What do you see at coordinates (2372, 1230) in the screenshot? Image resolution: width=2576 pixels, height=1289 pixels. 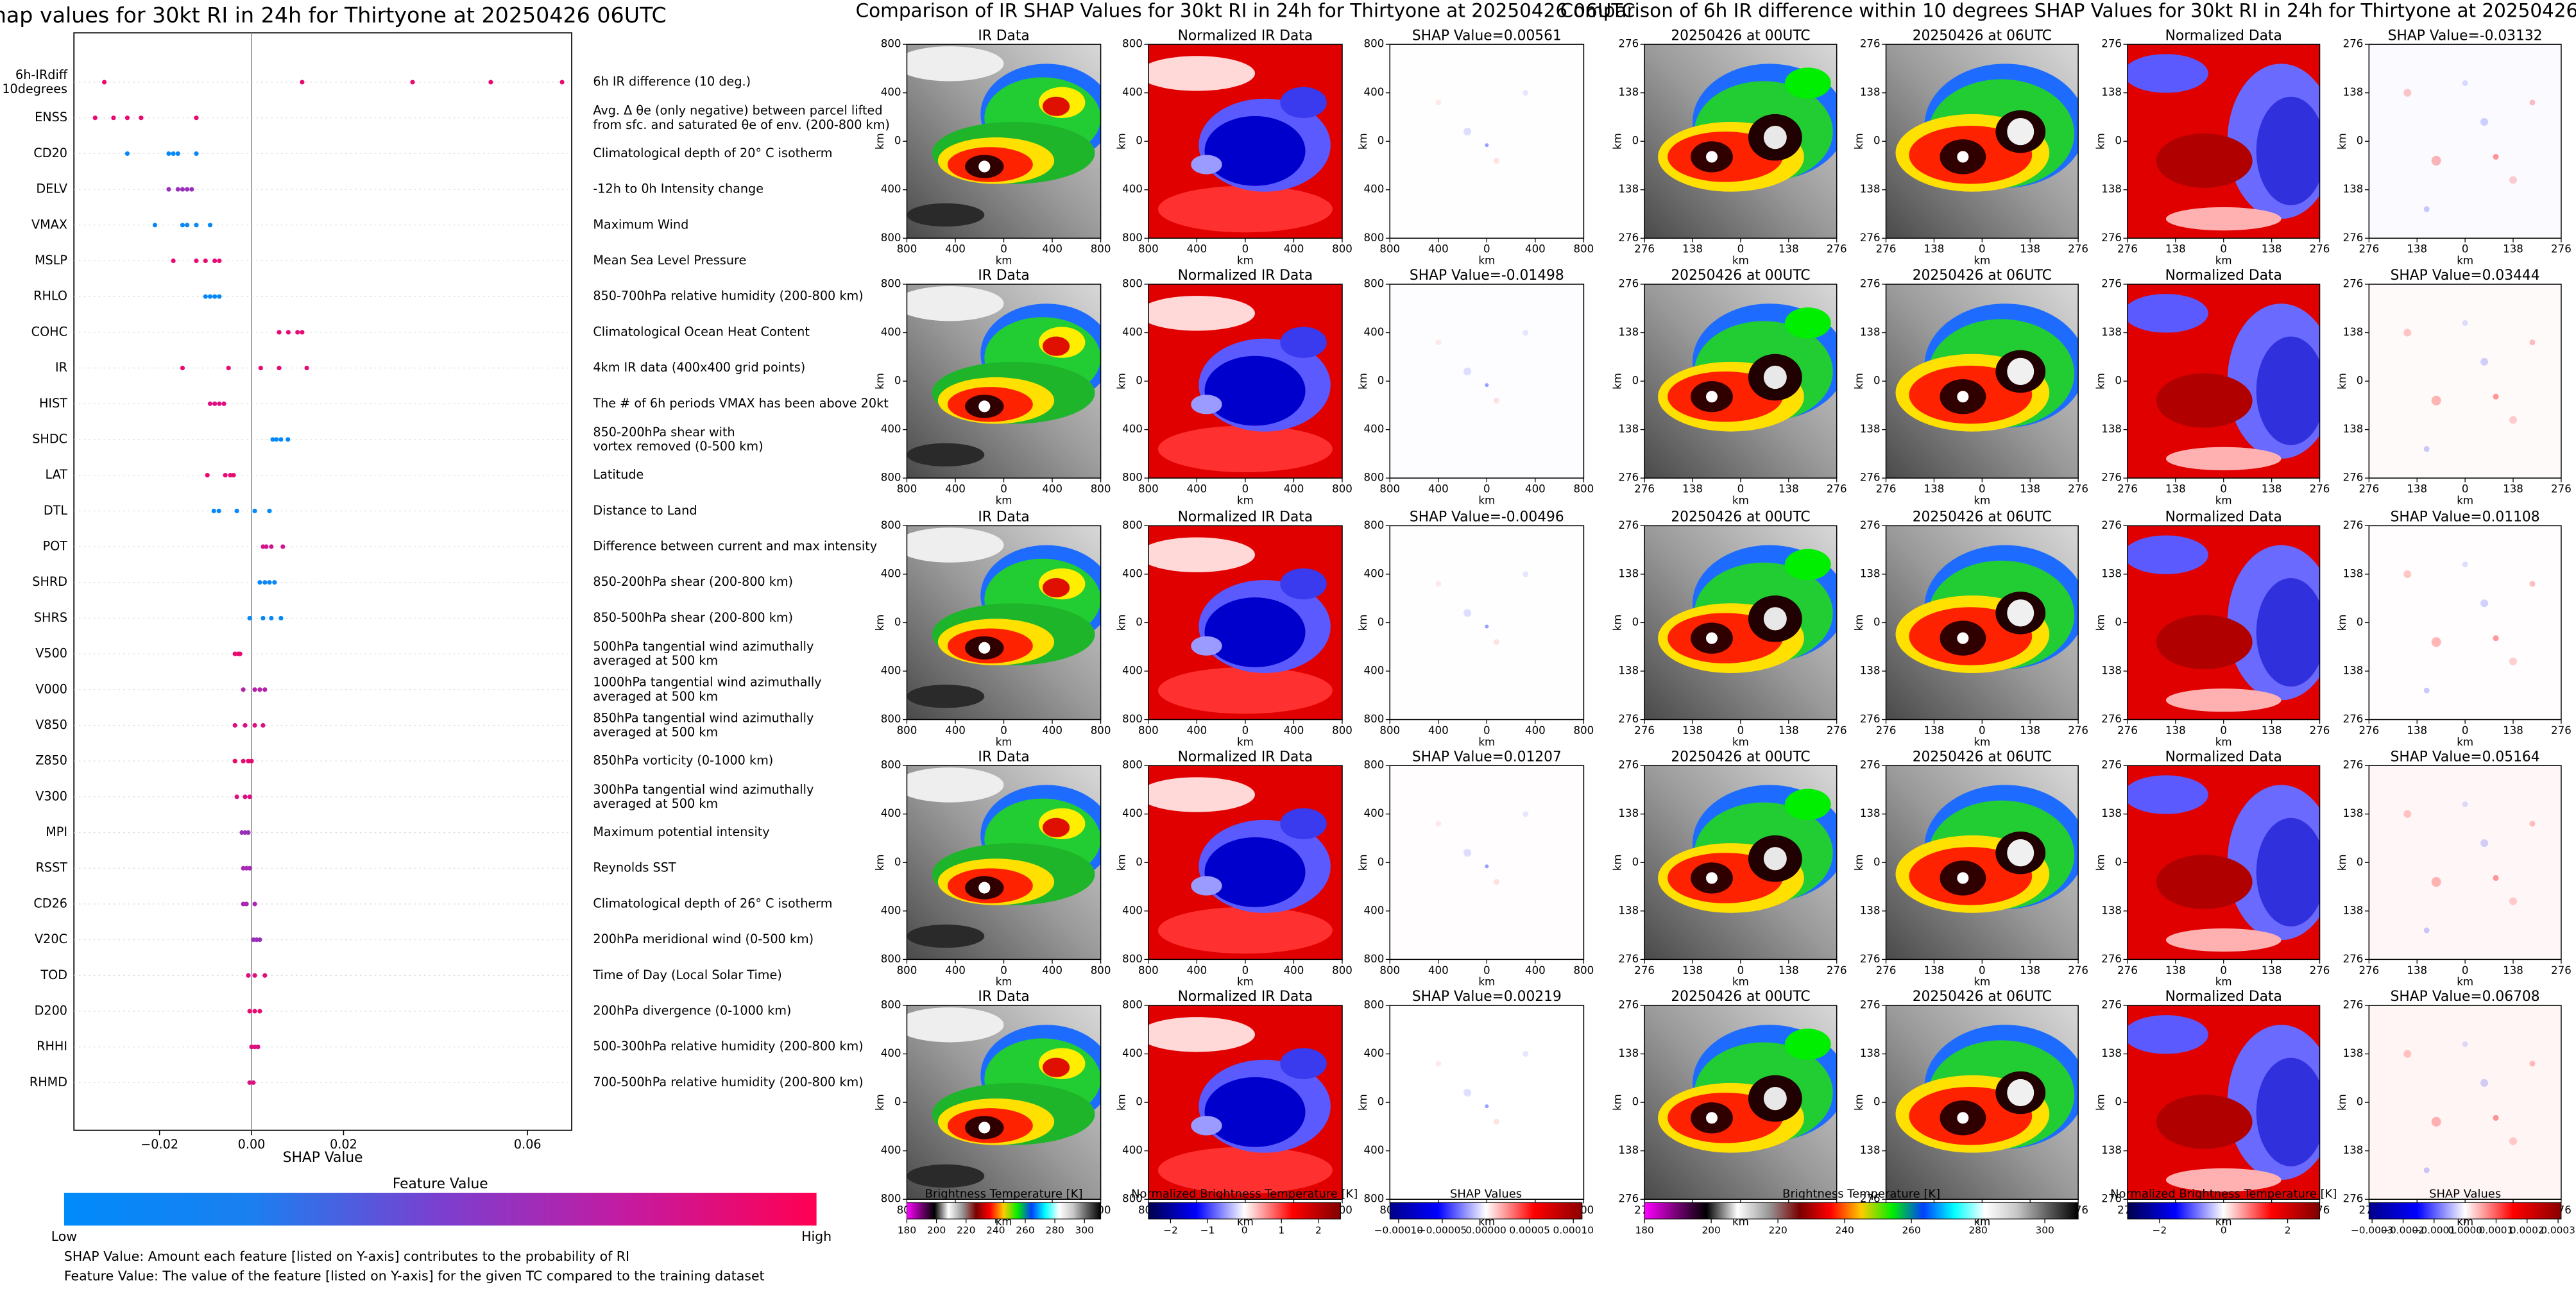 I see `colorbar-tick-label: −0.0003` at bounding box center [2372, 1230].